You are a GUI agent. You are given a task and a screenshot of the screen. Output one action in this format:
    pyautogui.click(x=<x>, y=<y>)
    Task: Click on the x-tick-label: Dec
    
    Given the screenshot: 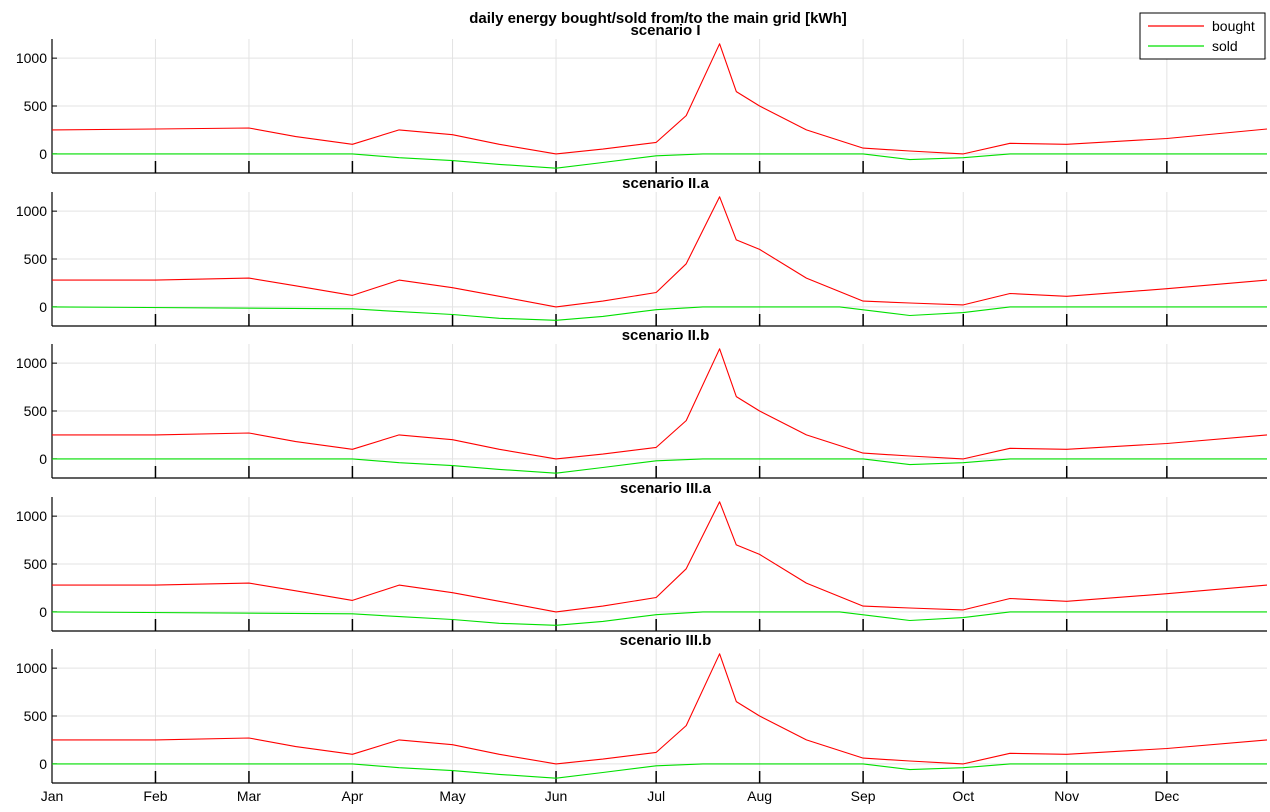 What is the action you would take?
    pyautogui.click(x=1166, y=796)
    